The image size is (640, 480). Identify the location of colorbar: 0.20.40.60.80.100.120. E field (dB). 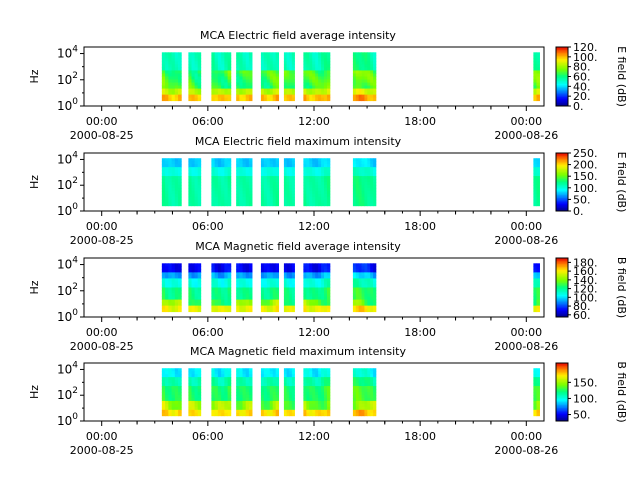
(591, 77).